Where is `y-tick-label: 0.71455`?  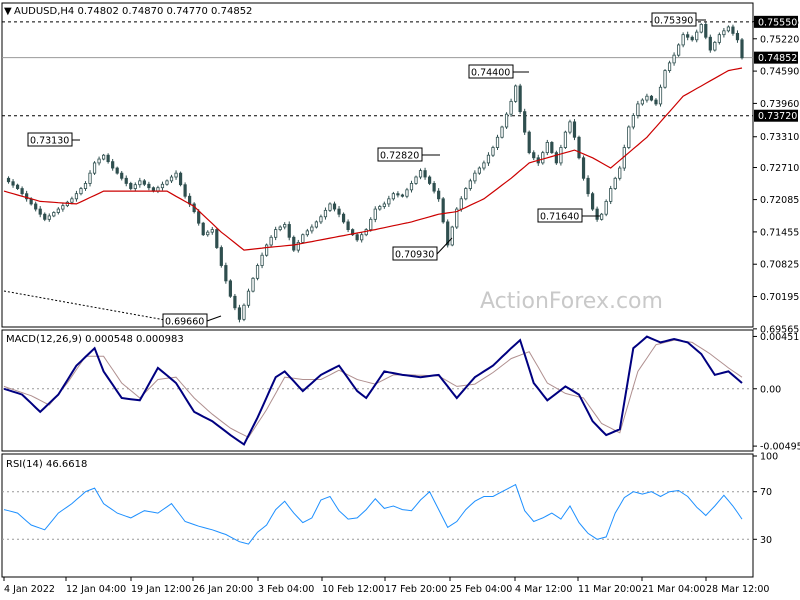
y-tick-label: 0.71455 is located at coordinates (779, 232).